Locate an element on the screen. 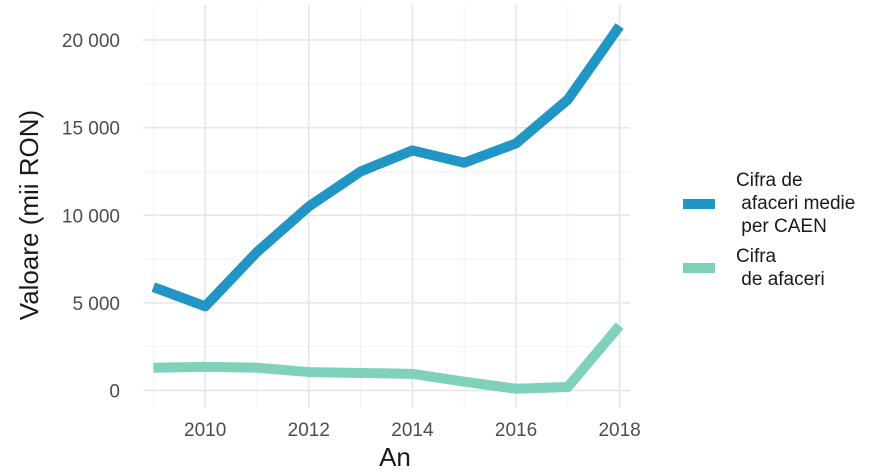 This screenshot has height=472, width=884. x-axis-ticks: 2010 2012 2014 2016 2018 is located at coordinates (412, 430).